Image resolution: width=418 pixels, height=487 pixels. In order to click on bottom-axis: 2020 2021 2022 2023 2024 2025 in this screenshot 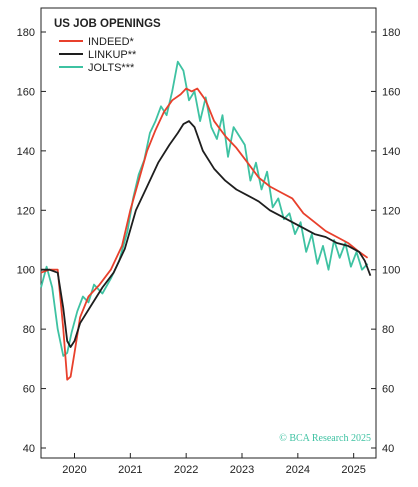, I will do `click(214, 464)`.